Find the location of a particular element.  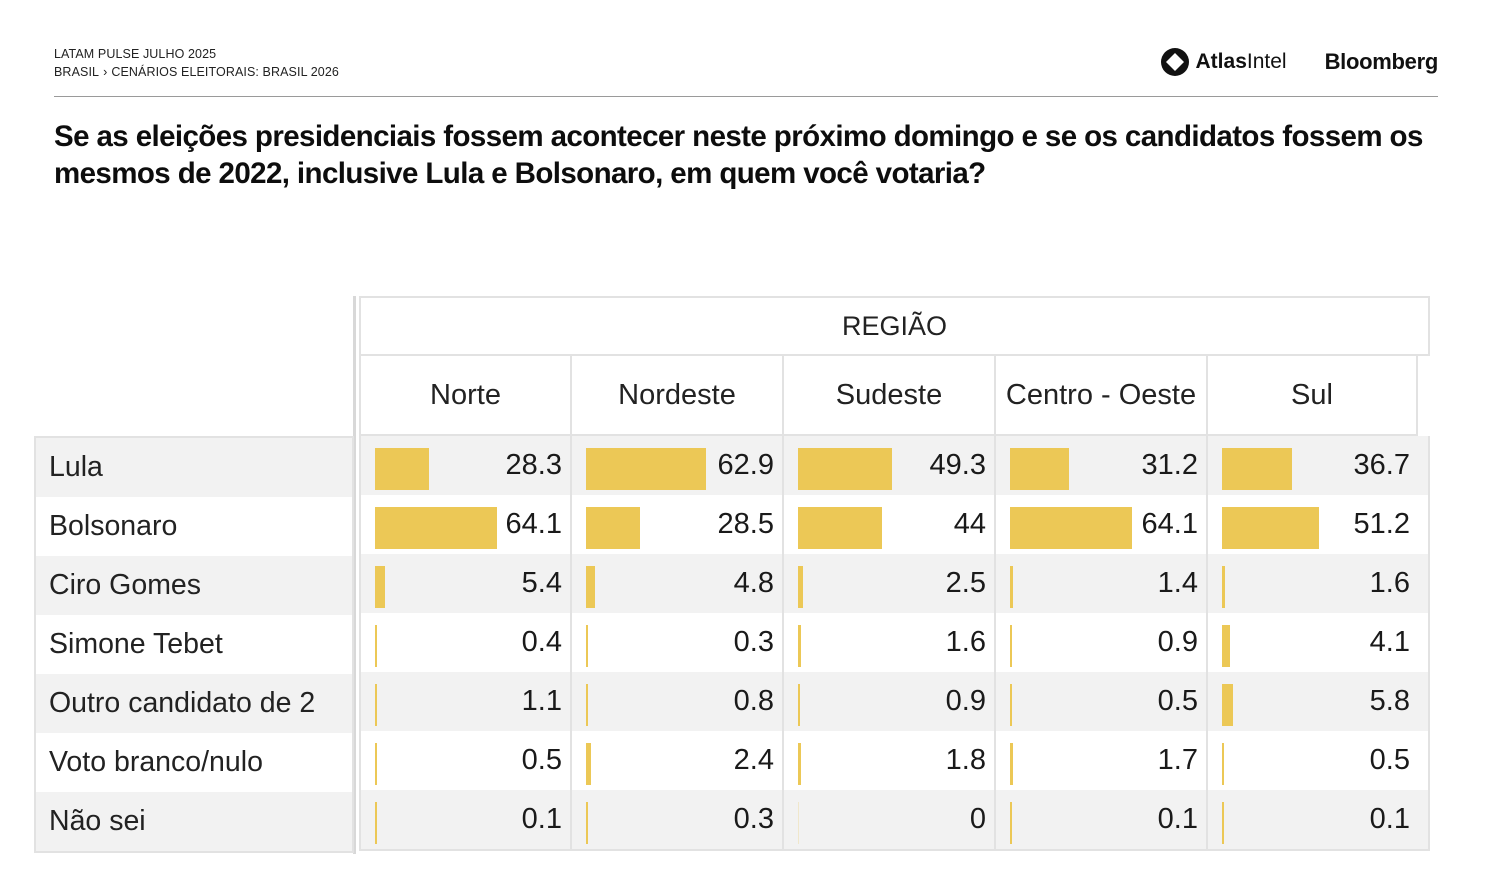

value-label: 49.3 is located at coordinates (957, 465).